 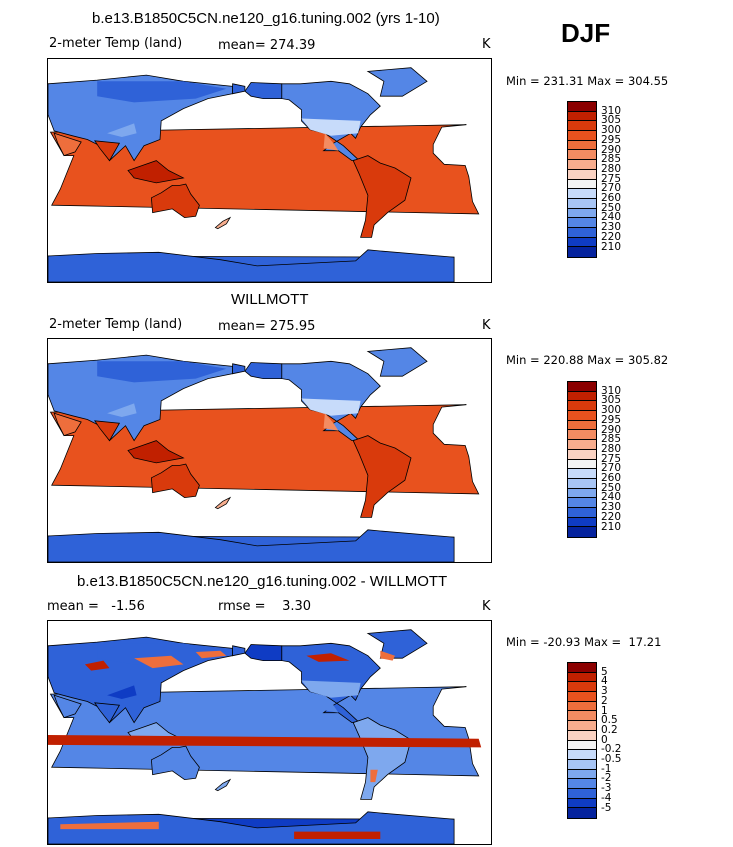 I want to click on colorbar-tick-label: 290, so click(x=611, y=149).